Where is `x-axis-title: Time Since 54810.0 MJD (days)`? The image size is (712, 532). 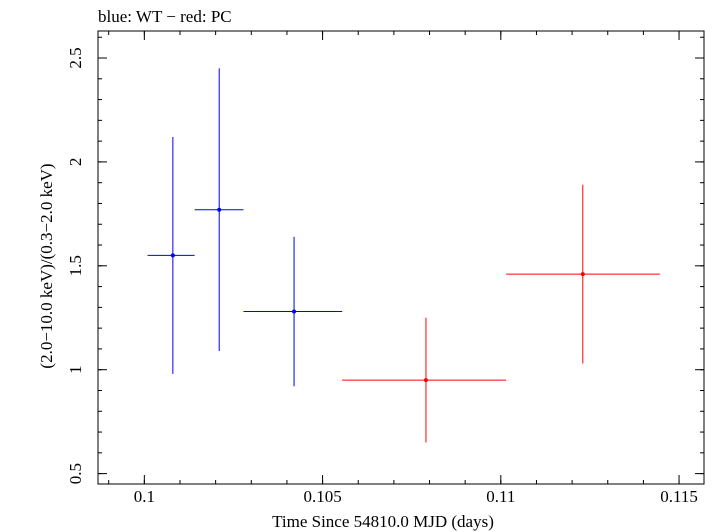 x-axis-title: Time Since 54810.0 MJD (days) is located at coordinates (383, 521).